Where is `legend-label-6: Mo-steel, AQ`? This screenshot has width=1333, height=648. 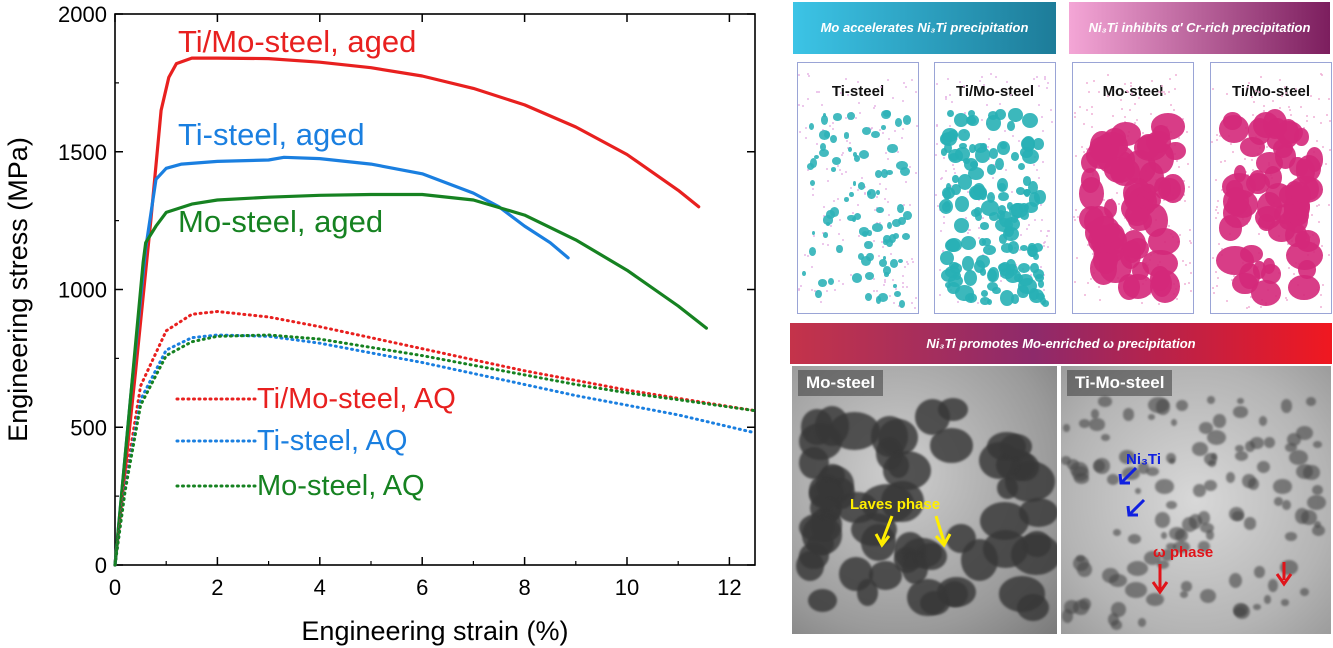 legend-label-6: Mo-steel, AQ is located at coordinates (341, 486).